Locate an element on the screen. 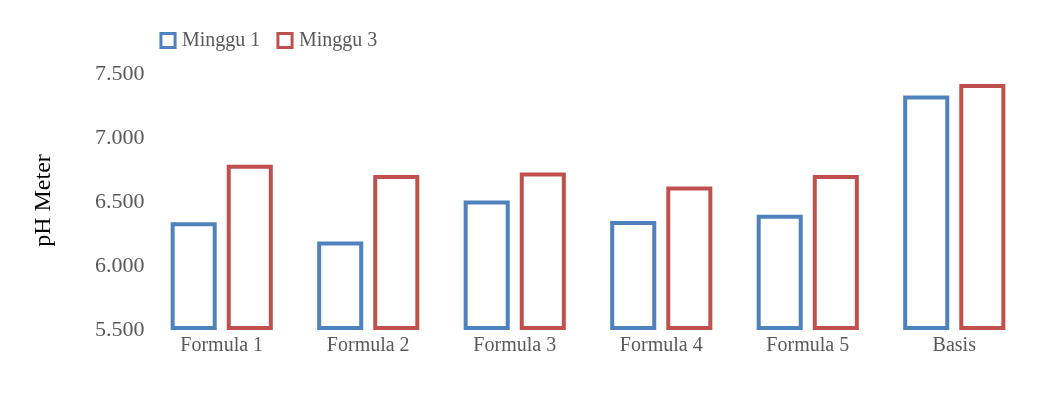 Image resolution: width=1054 pixels, height=416 pixels. y-tick-label: 6.000 is located at coordinates (120, 264).